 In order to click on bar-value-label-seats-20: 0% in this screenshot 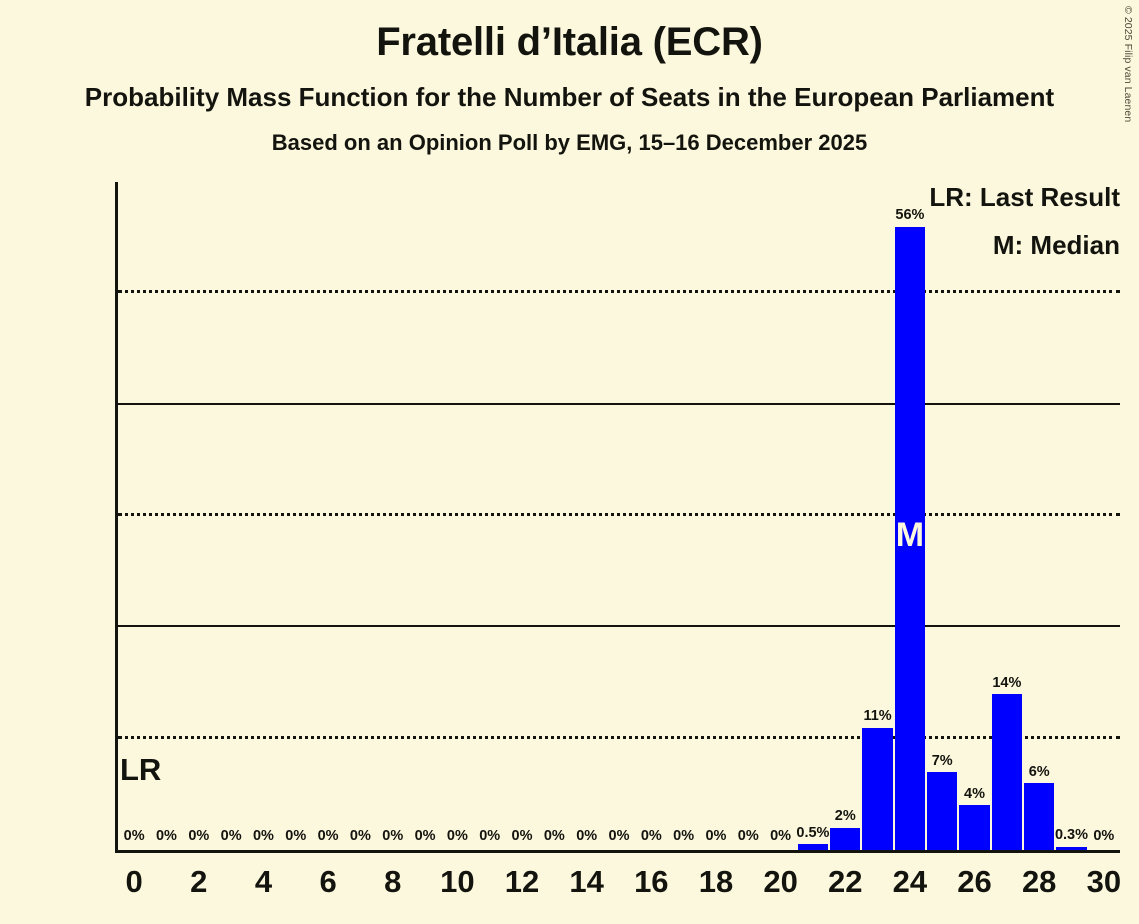, I will do `click(781, 835)`.